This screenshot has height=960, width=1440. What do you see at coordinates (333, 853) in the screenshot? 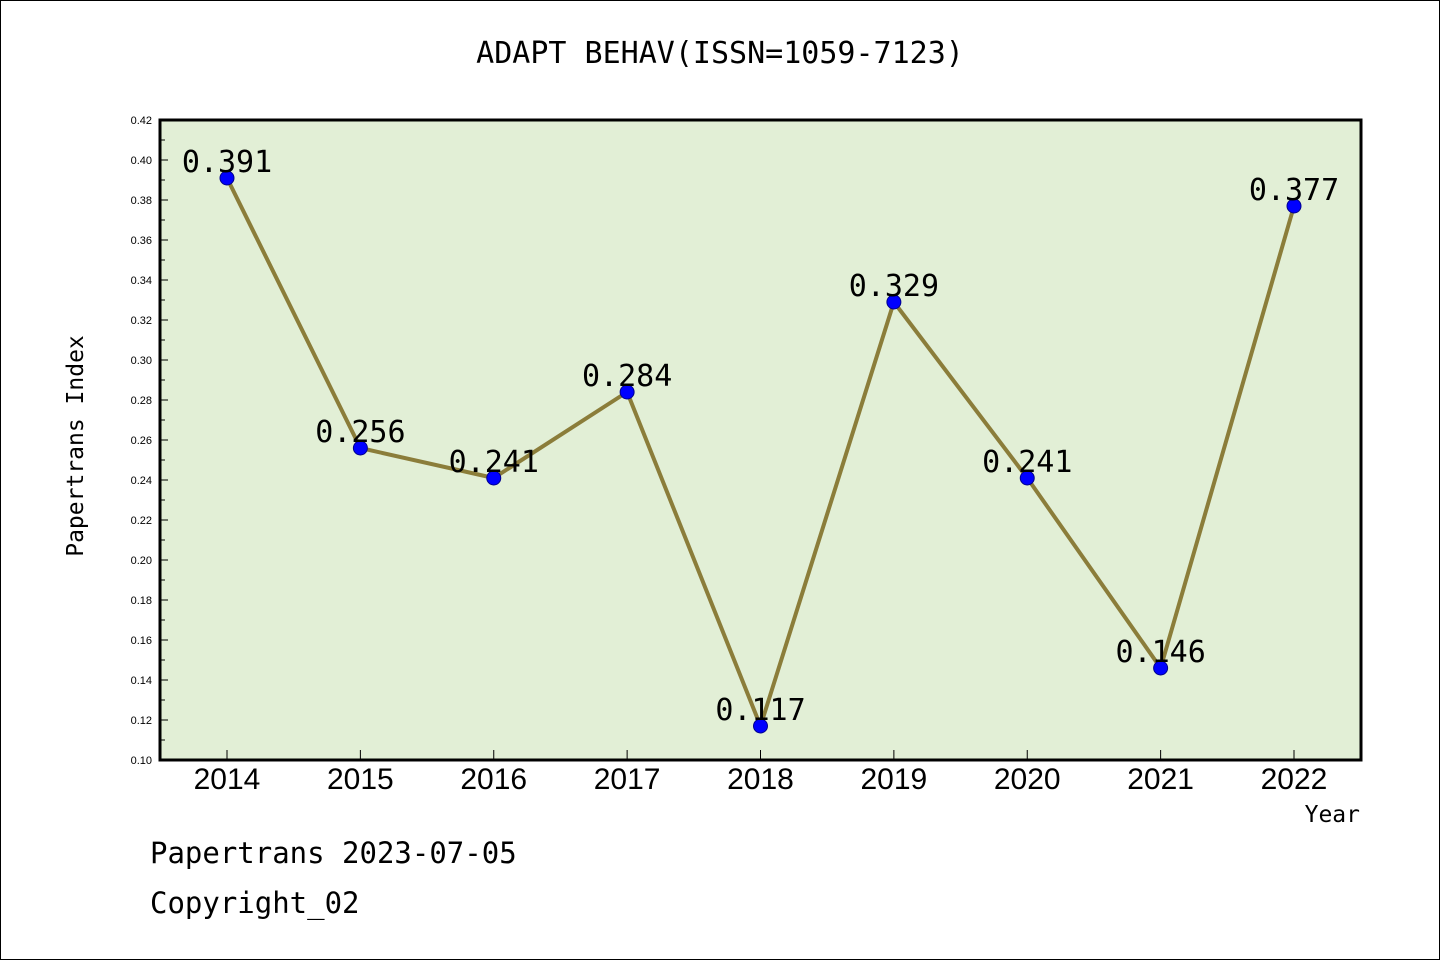
I see `footer-date: Papertrans 2023-07-05` at bounding box center [333, 853].